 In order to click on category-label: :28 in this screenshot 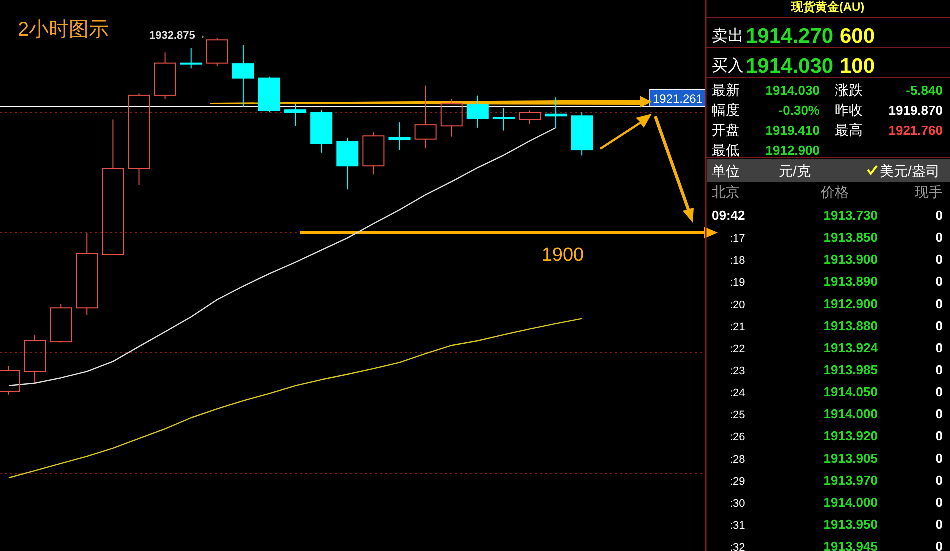, I will do `click(738, 460)`.